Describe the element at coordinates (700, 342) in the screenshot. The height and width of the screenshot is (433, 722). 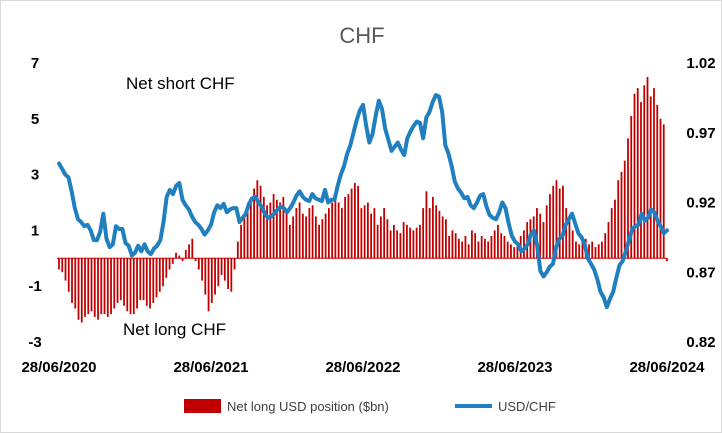
I see `y-right-tick-label: 0.82` at that location.